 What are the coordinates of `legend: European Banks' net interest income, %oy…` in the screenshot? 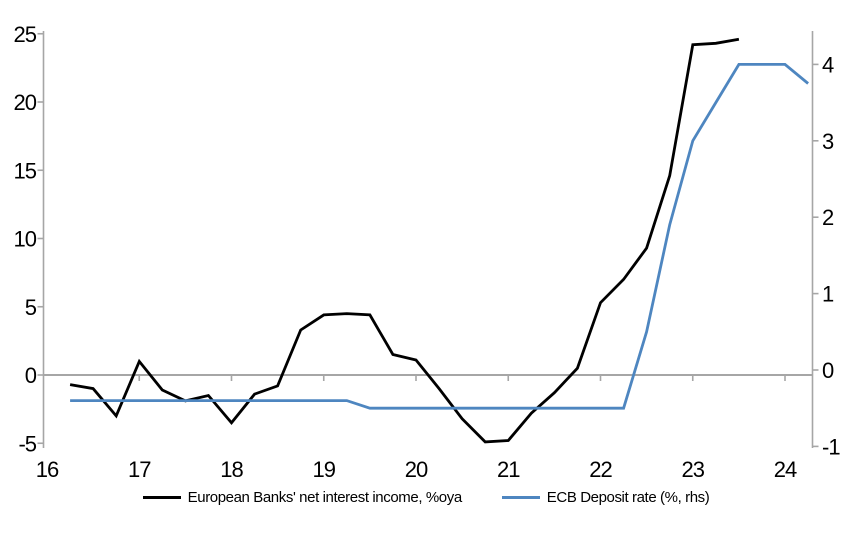 It's located at (426, 497).